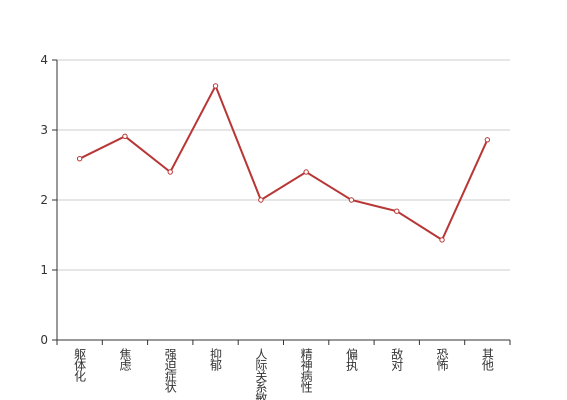  What do you see at coordinates (442, 359) in the screenshot?
I see `x-tick-label: 恐怖` at bounding box center [442, 359].